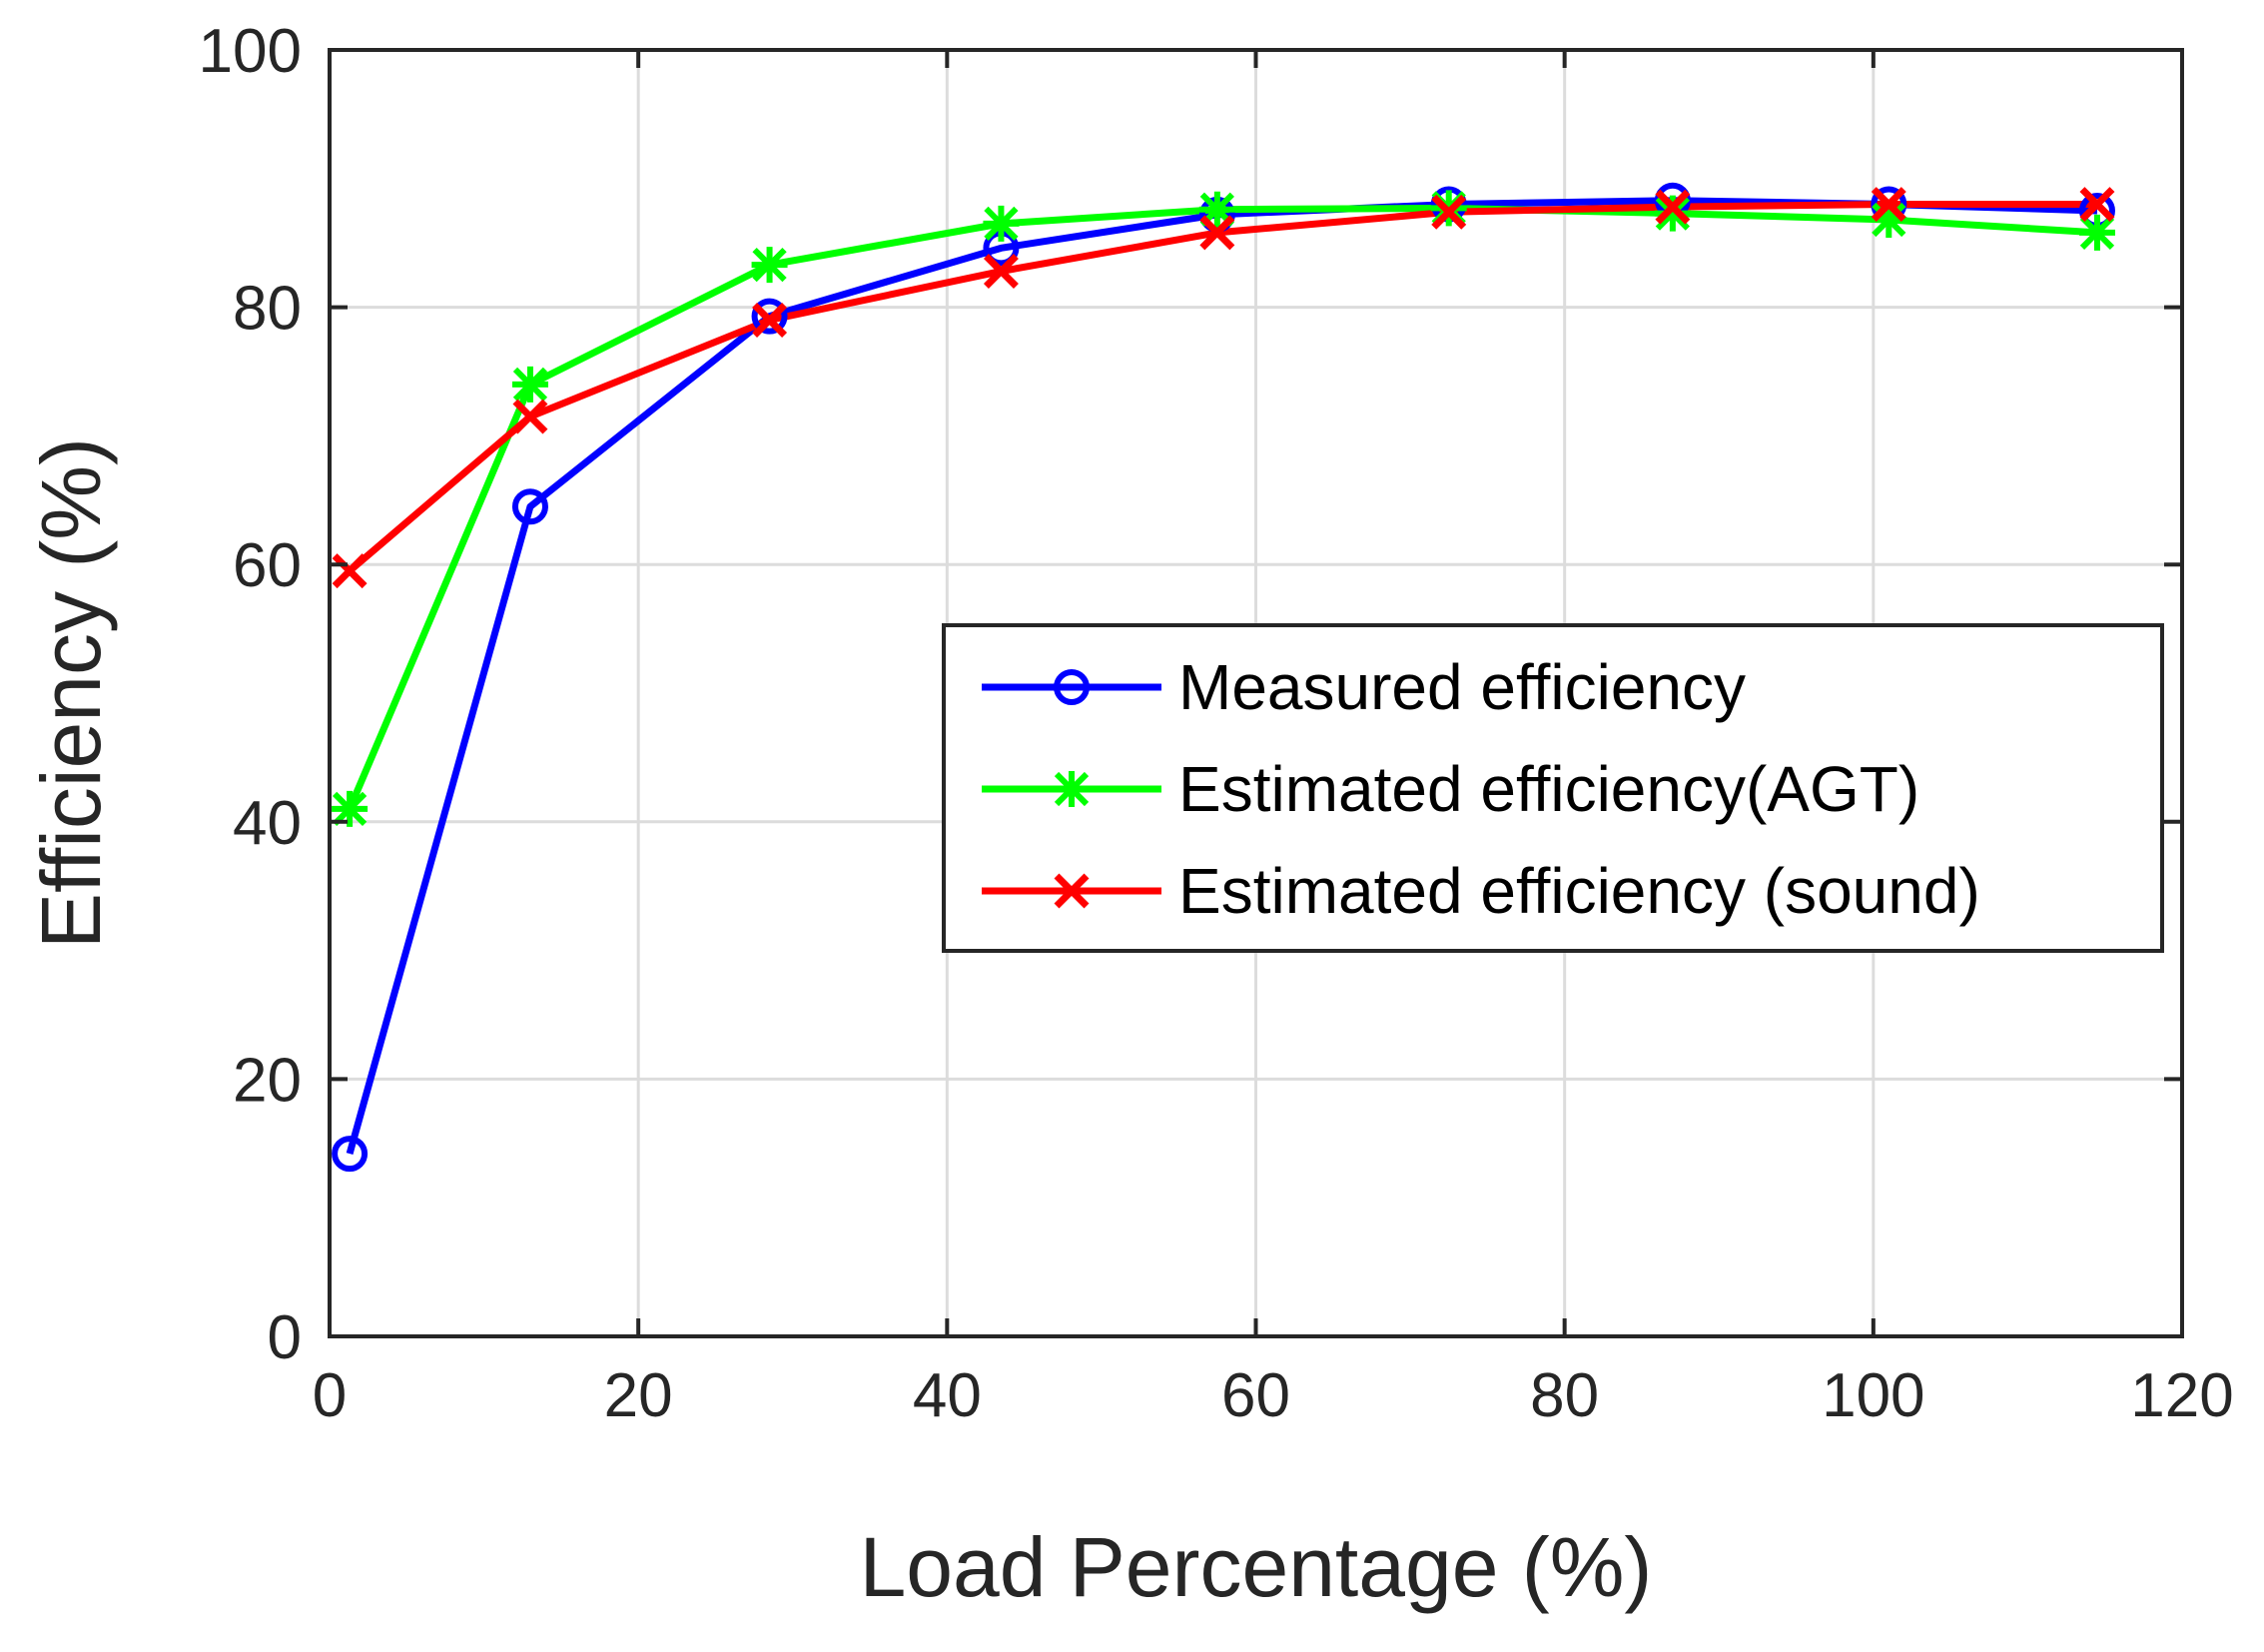 This screenshot has width=2264, height=1652. I want to click on y-tick-label-5: 100, so click(250, 51).